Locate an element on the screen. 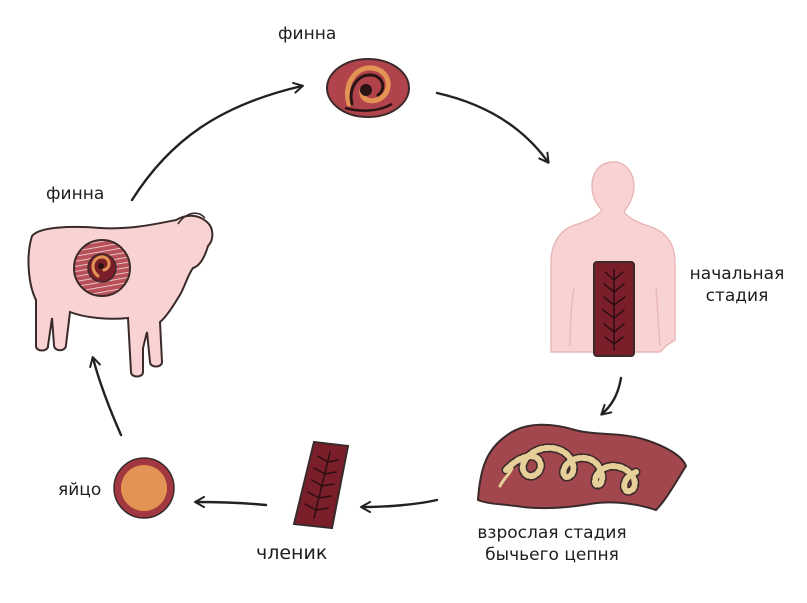 This screenshot has width=807, height=603. label-segment: членик is located at coordinates (292, 553).